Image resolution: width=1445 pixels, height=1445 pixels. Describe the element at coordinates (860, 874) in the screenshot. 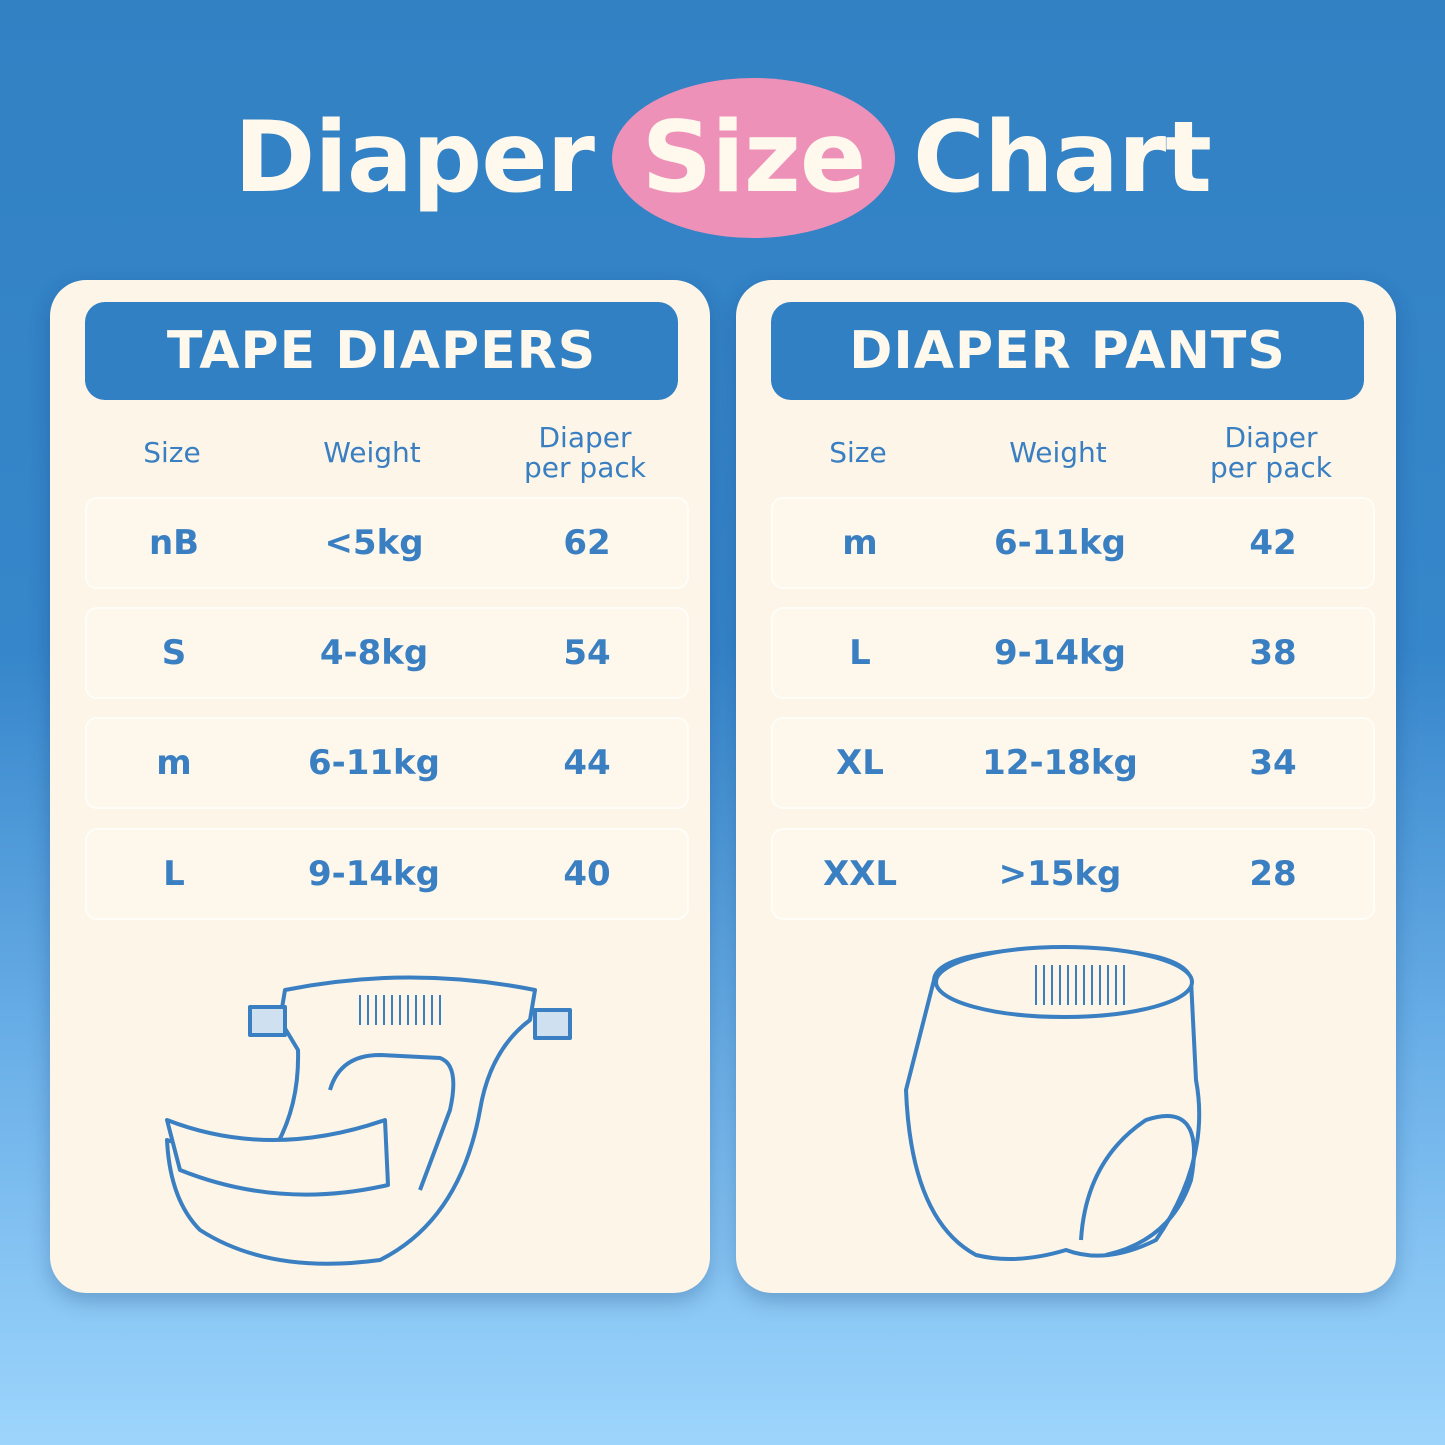

I see `size-cell: XXL` at that location.